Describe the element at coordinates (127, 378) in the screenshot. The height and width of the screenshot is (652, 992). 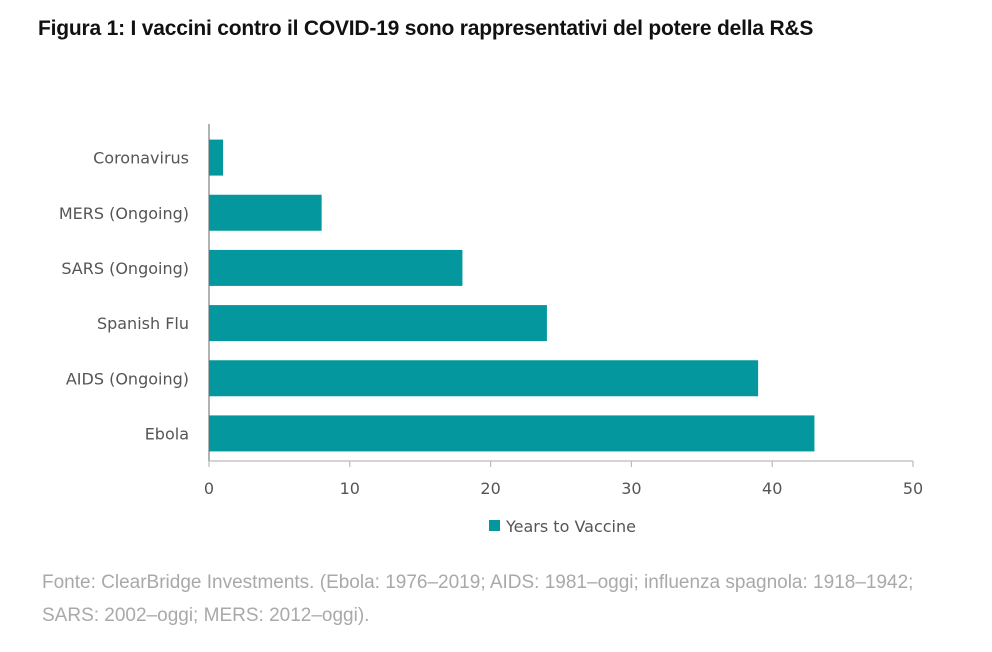
I see `category-label: AIDS (Ongoing)` at that location.